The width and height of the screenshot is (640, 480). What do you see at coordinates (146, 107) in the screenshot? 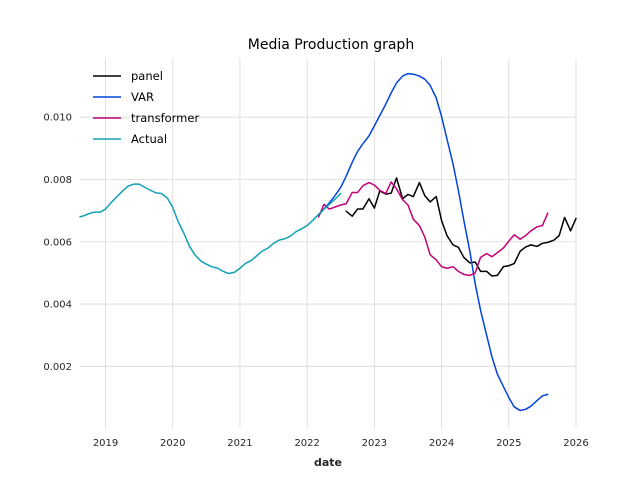
I see `legend: panel VAR transformer Actual` at bounding box center [146, 107].